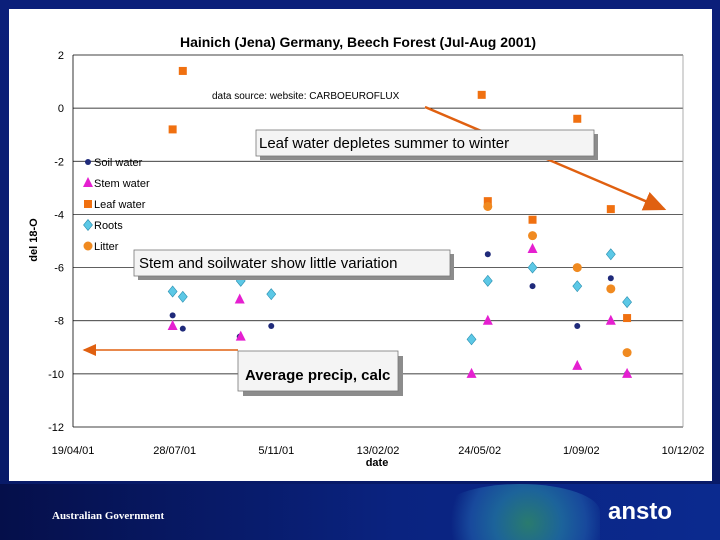  I want to click on x-tick-label: 28/07/01, so click(174, 451).